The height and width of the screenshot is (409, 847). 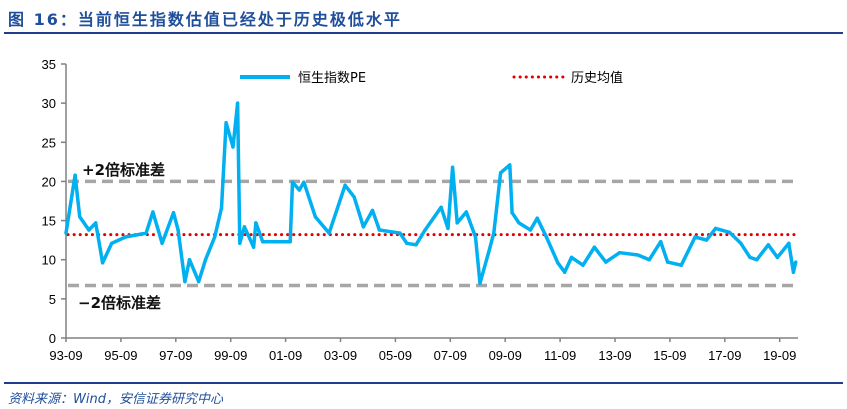 I want to click on y-tick-label: 0, so click(x=52, y=338).